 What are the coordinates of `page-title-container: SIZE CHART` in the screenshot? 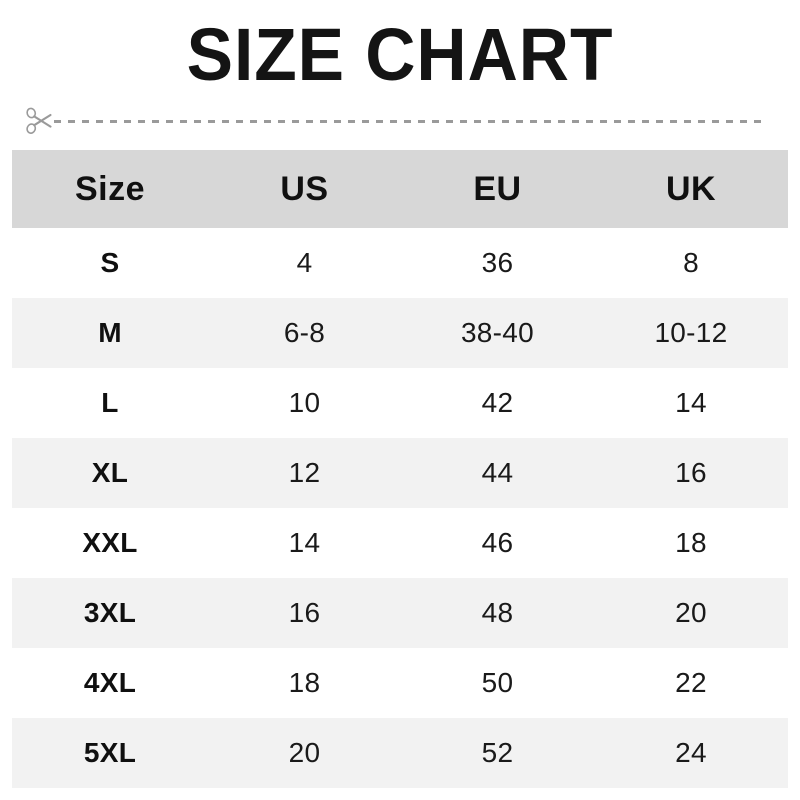 It's located at (400, 55).